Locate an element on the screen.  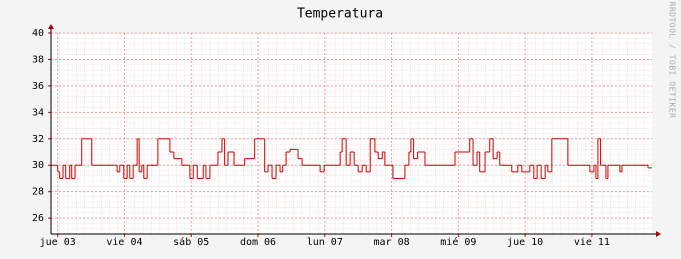
y-tick-label: 40 is located at coordinates (38, 33).